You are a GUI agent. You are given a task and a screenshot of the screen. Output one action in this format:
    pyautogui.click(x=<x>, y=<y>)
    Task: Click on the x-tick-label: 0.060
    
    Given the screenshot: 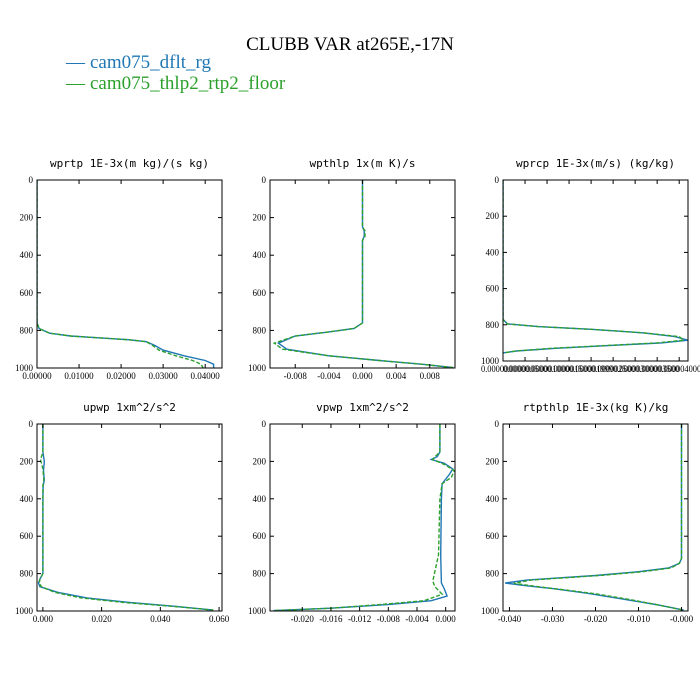 What is the action you would take?
    pyautogui.click(x=219, y=619)
    